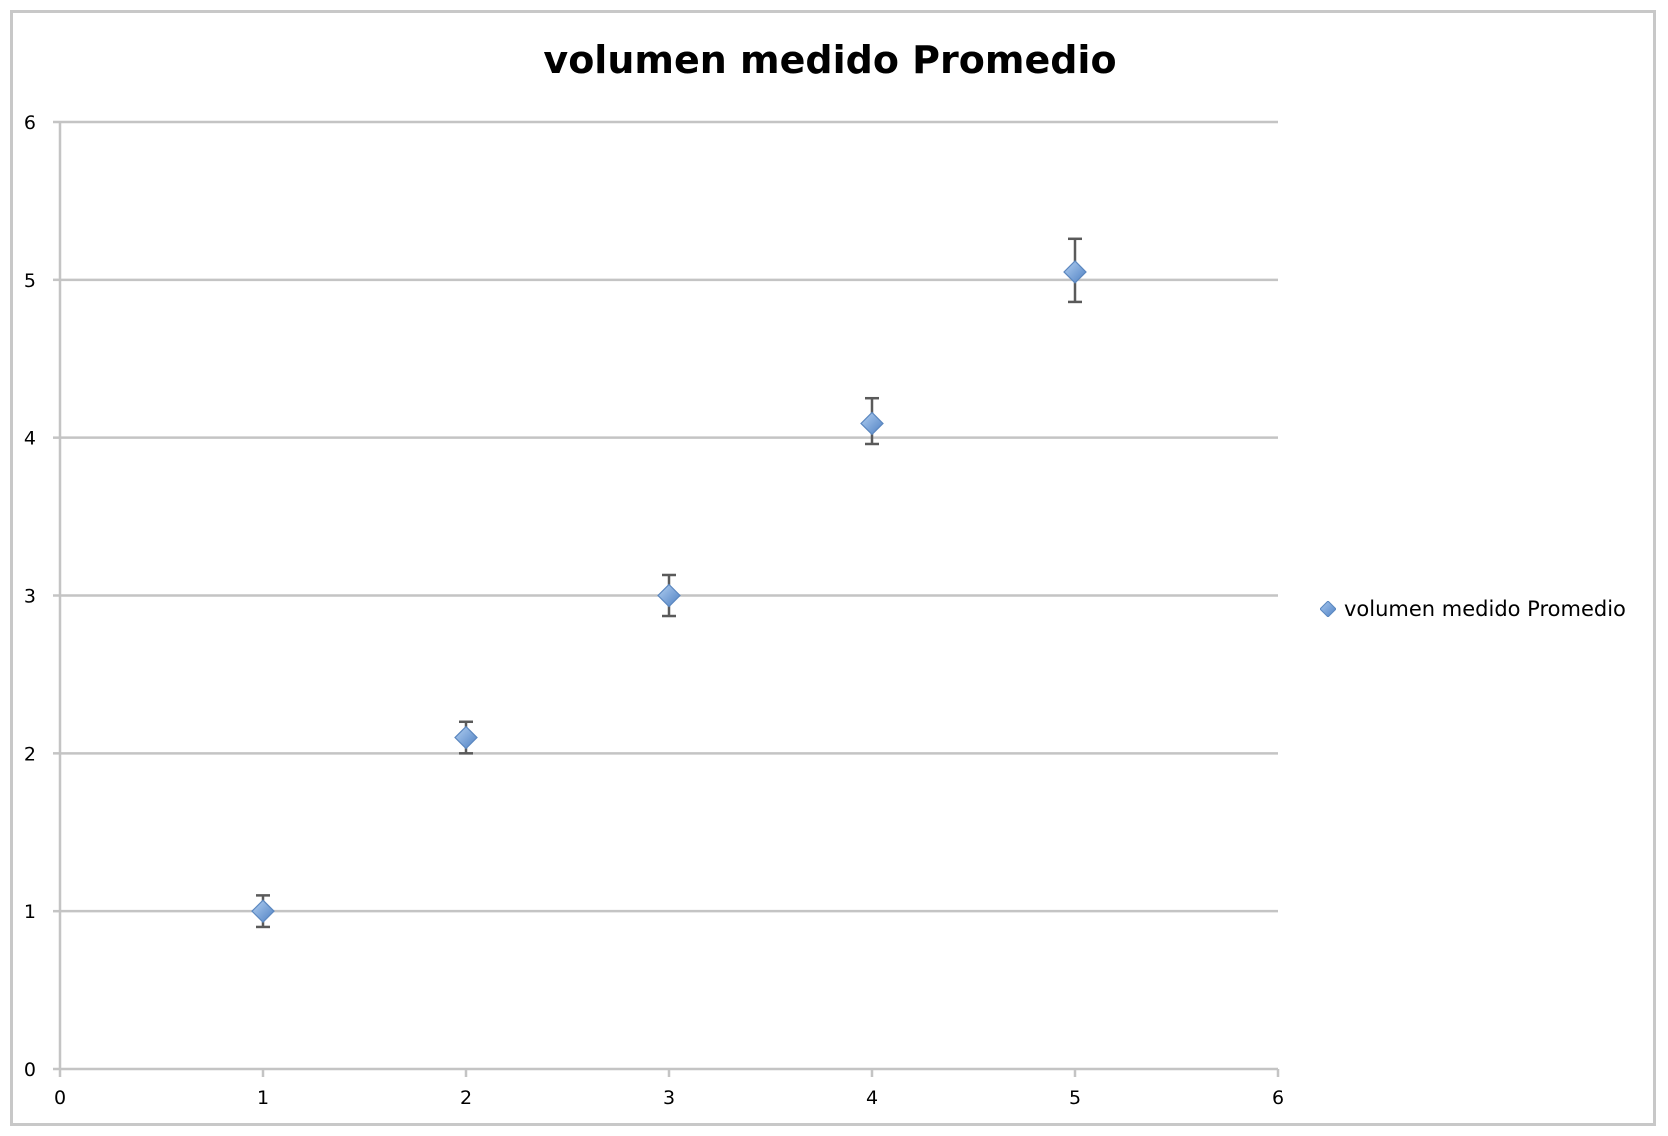  I want to click on y-tick-label-5: 5, so click(30, 281).